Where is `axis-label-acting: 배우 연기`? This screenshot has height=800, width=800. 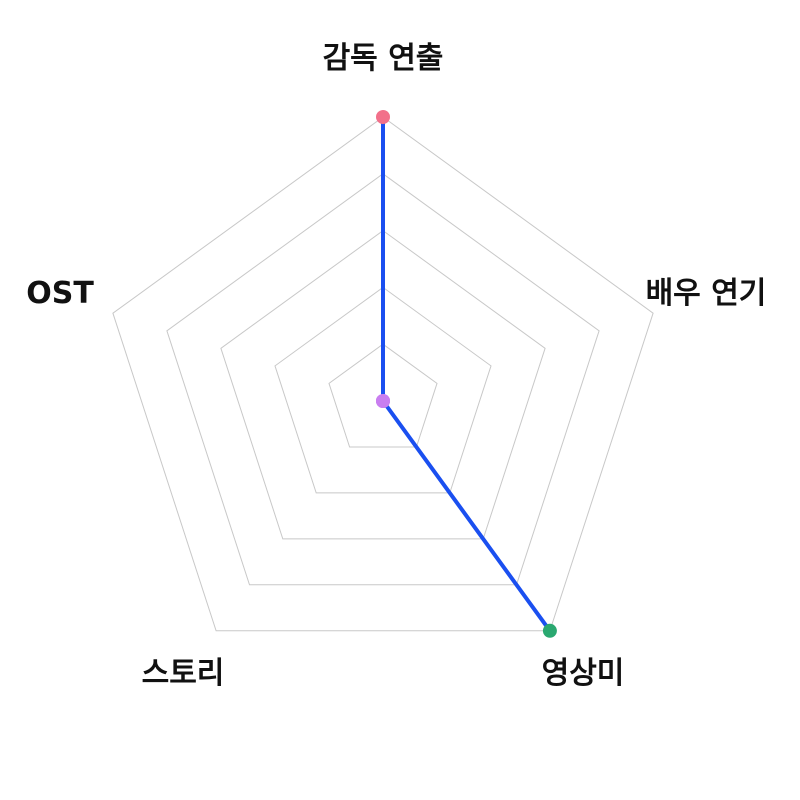 axis-label-acting: 배우 연기 is located at coordinates (706, 293).